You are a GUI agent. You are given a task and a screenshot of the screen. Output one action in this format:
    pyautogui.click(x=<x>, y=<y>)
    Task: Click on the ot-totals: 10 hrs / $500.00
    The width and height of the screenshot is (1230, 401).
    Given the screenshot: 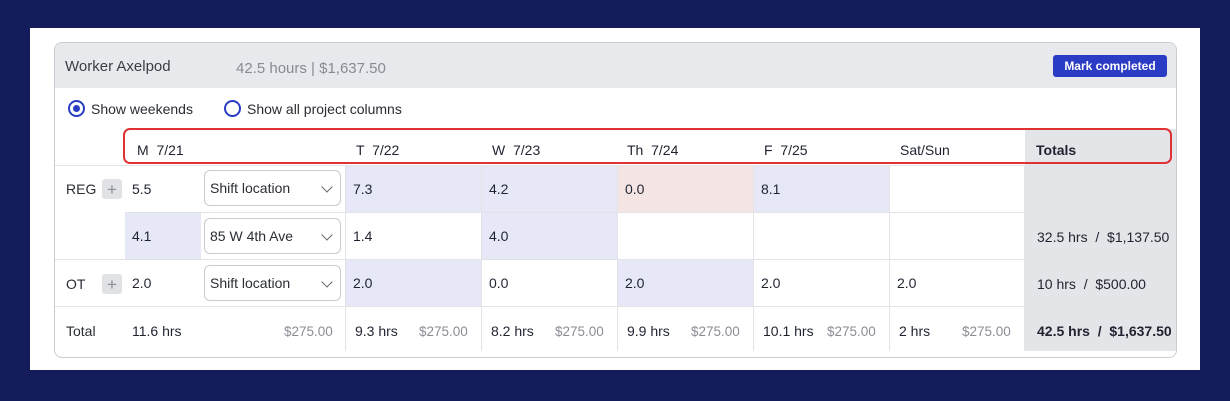 What is the action you would take?
    pyautogui.click(x=1091, y=284)
    